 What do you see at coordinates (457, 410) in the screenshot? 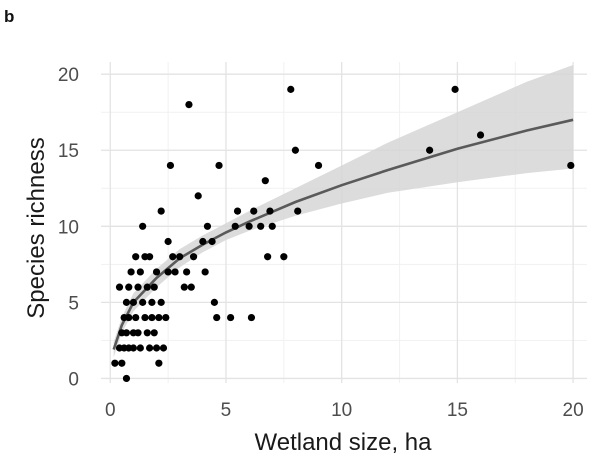
I see `x-tick-label: 15` at bounding box center [457, 410].